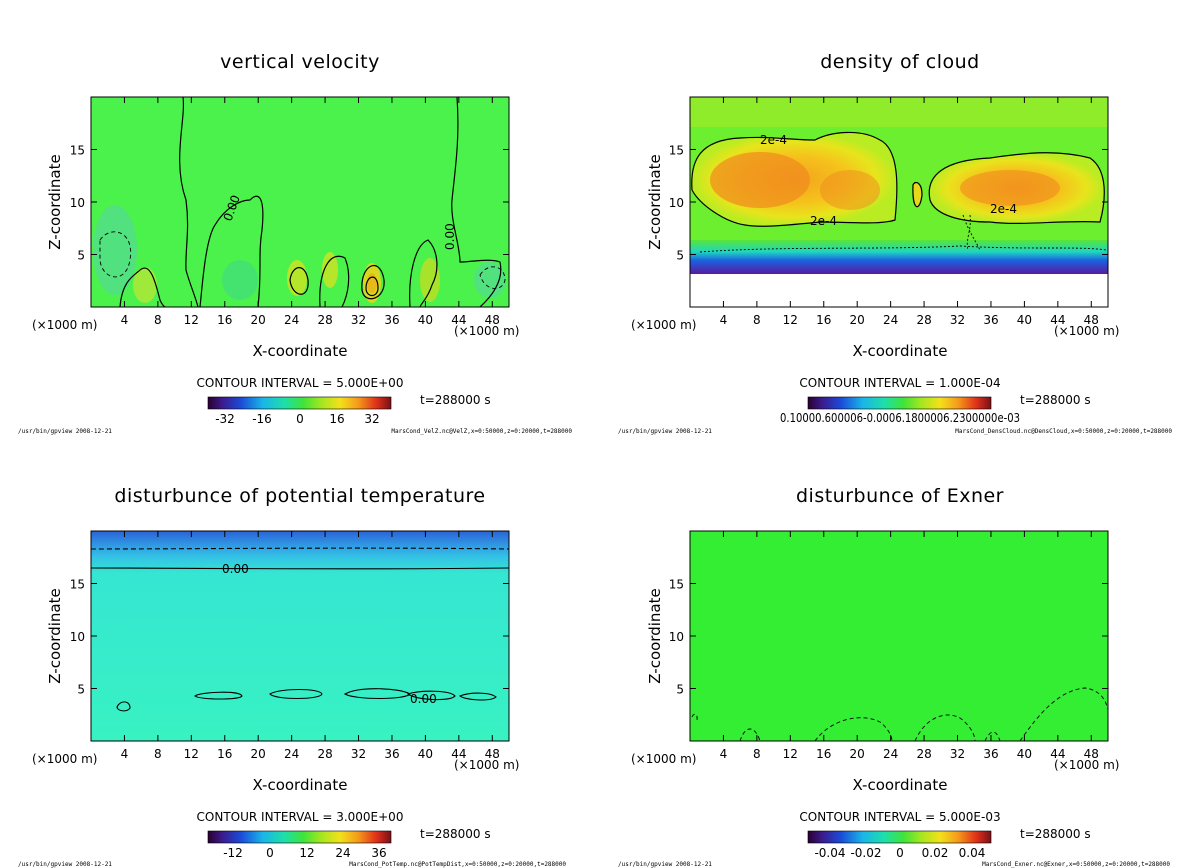  What do you see at coordinates (900, 62) in the screenshot?
I see `chart-title: density of cloud` at bounding box center [900, 62].